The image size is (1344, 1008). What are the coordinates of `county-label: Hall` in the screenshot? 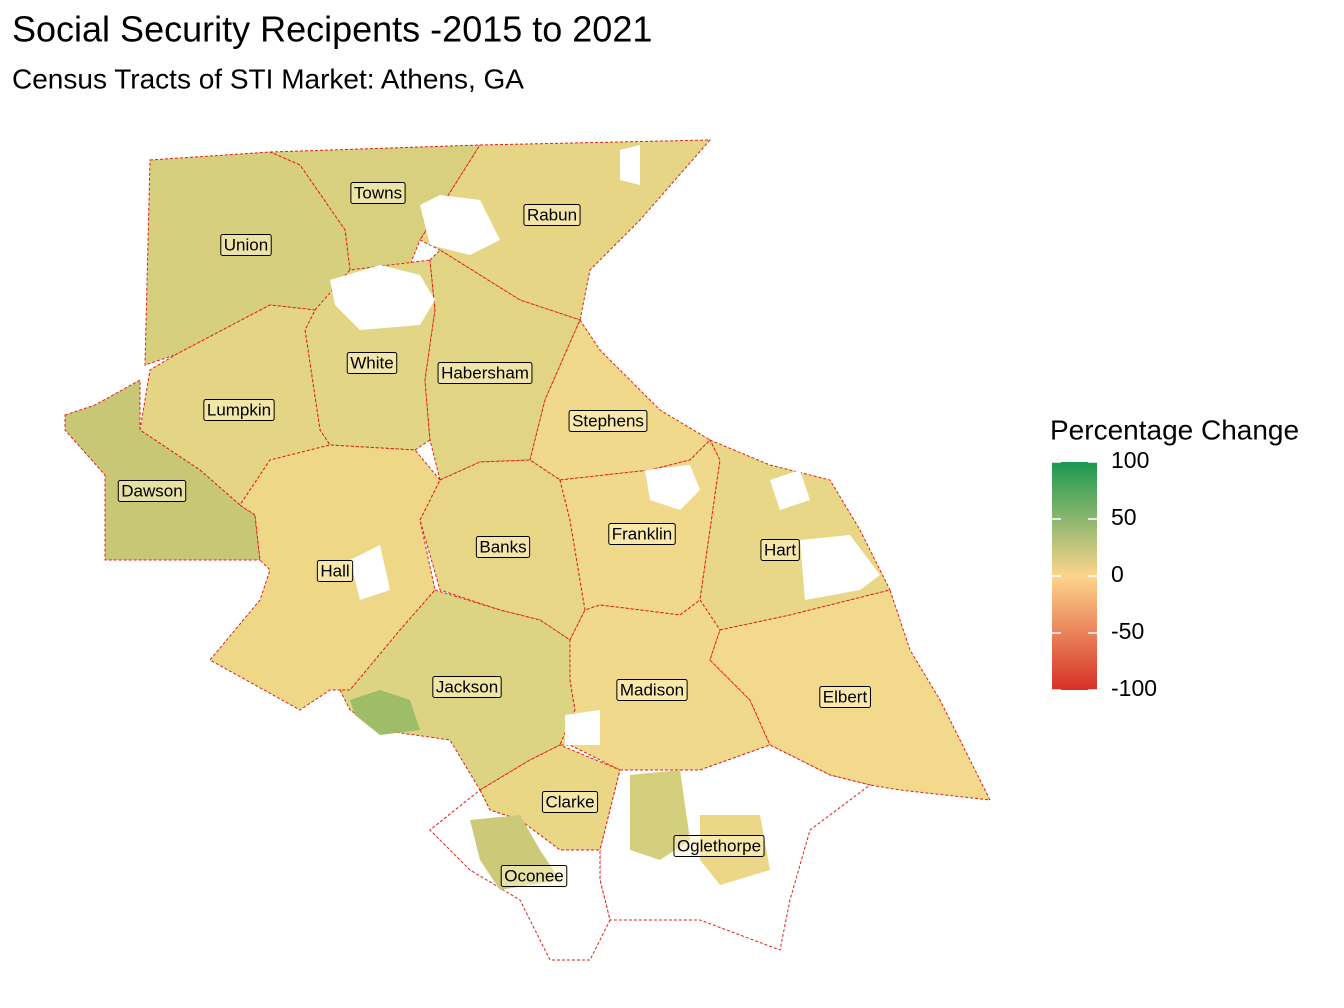 It's located at (334, 570).